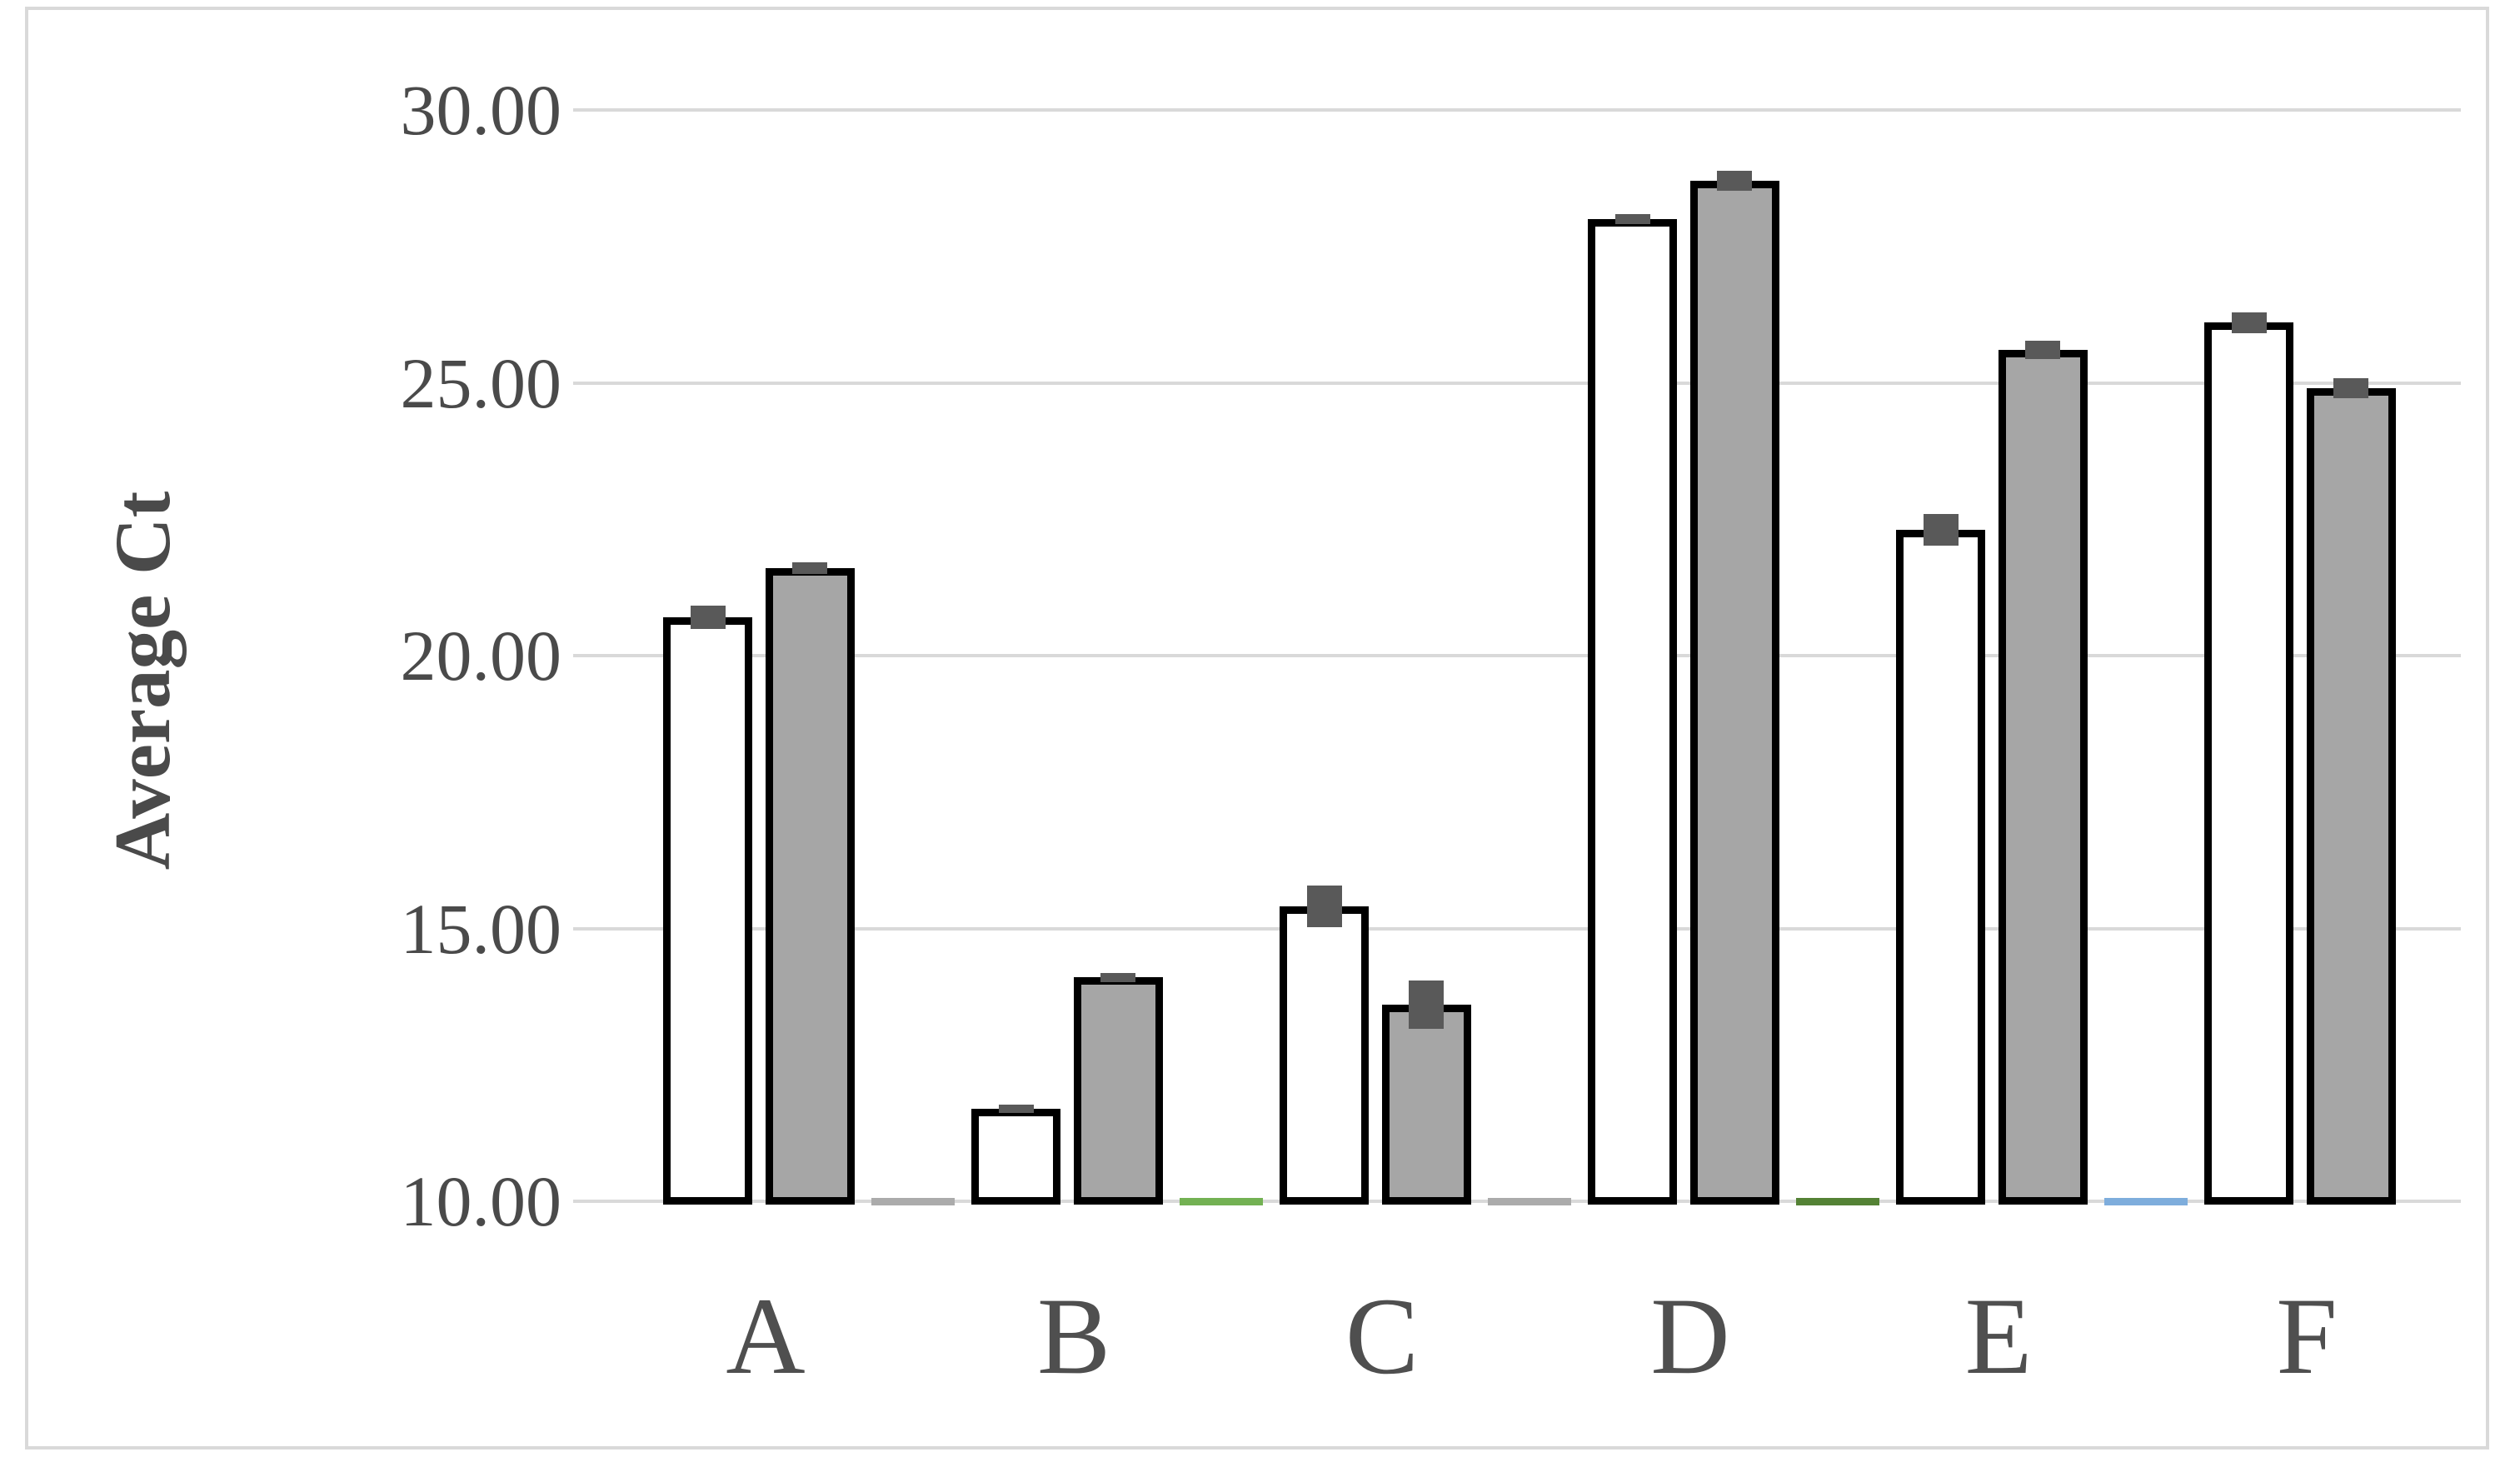 Image resolution: width=2520 pixels, height=1477 pixels. I want to click on y-axis-title: Average Ct, so click(142, 681).